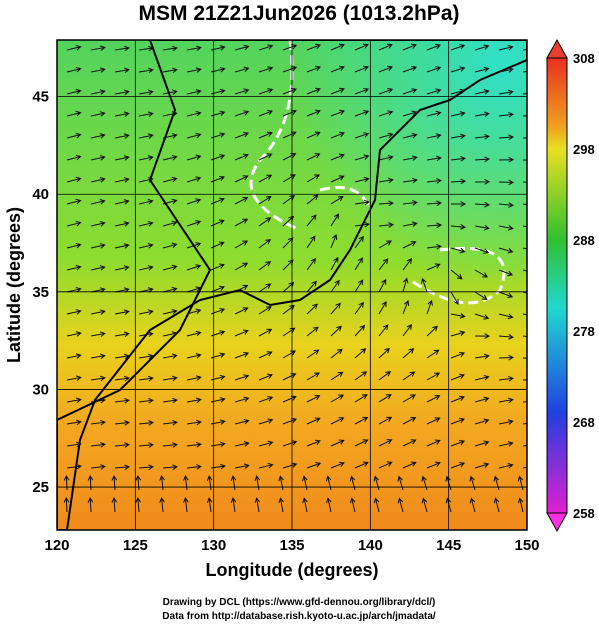  I want to click on colorbar-tick-label: 288, so click(584, 240).